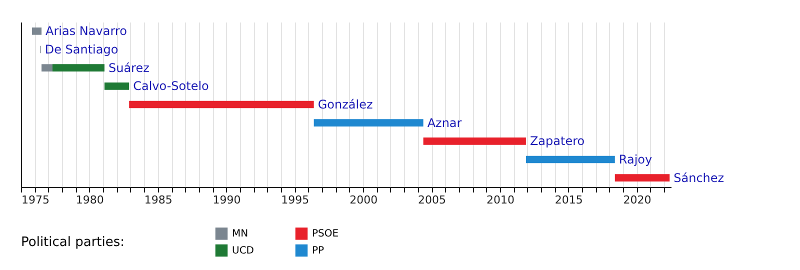  I want to click on legend-title: Political parties:, so click(73, 242).